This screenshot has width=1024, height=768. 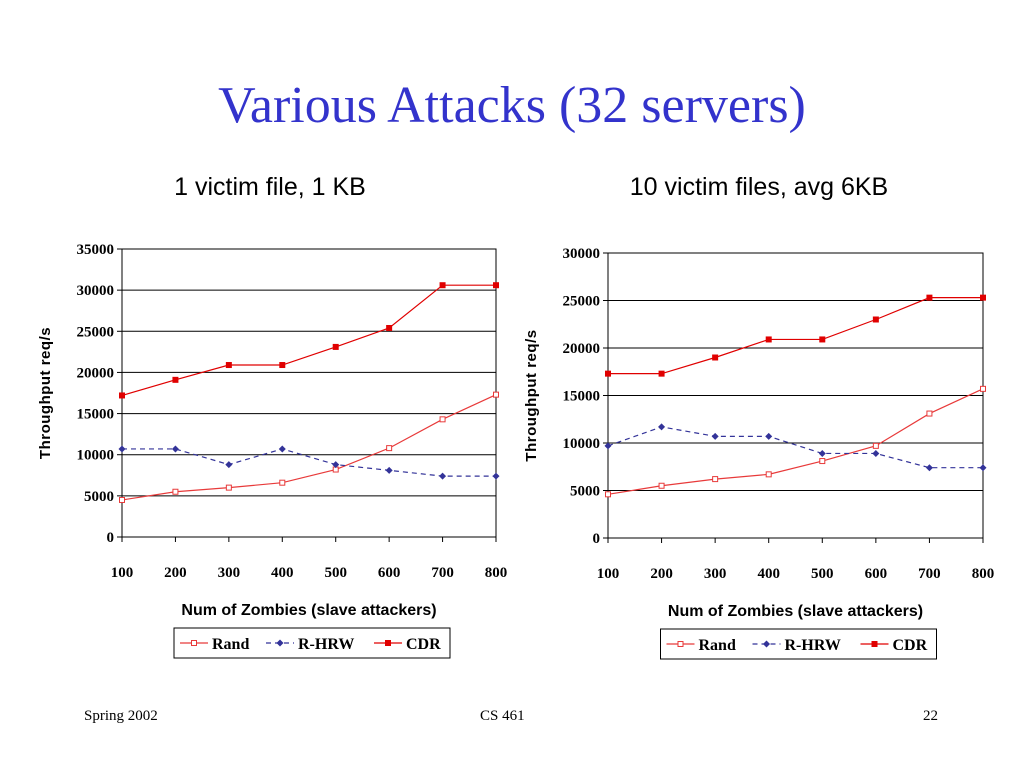 I want to click on series-cdr, so click(x=795, y=335).